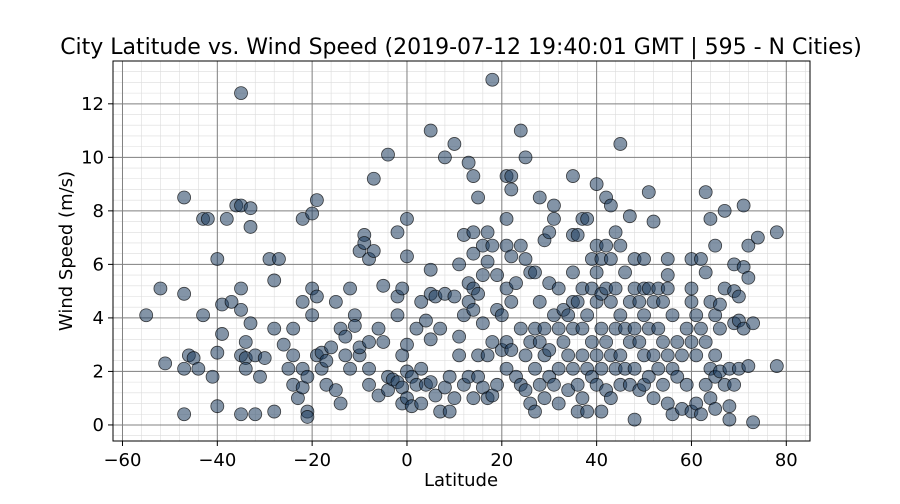 The width and height of the screenshot is (900, 504). Describe the element at coordinates (312, 460) in the screenshot. I see `x-tick-label: −20` at that location.